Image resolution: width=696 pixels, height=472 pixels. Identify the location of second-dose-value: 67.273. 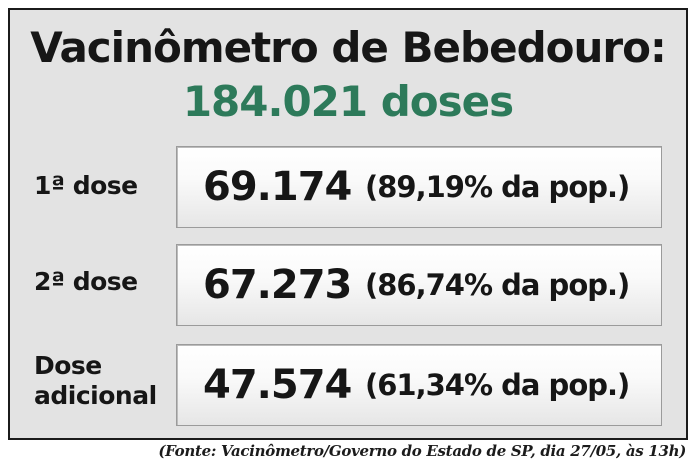
(277, 285).